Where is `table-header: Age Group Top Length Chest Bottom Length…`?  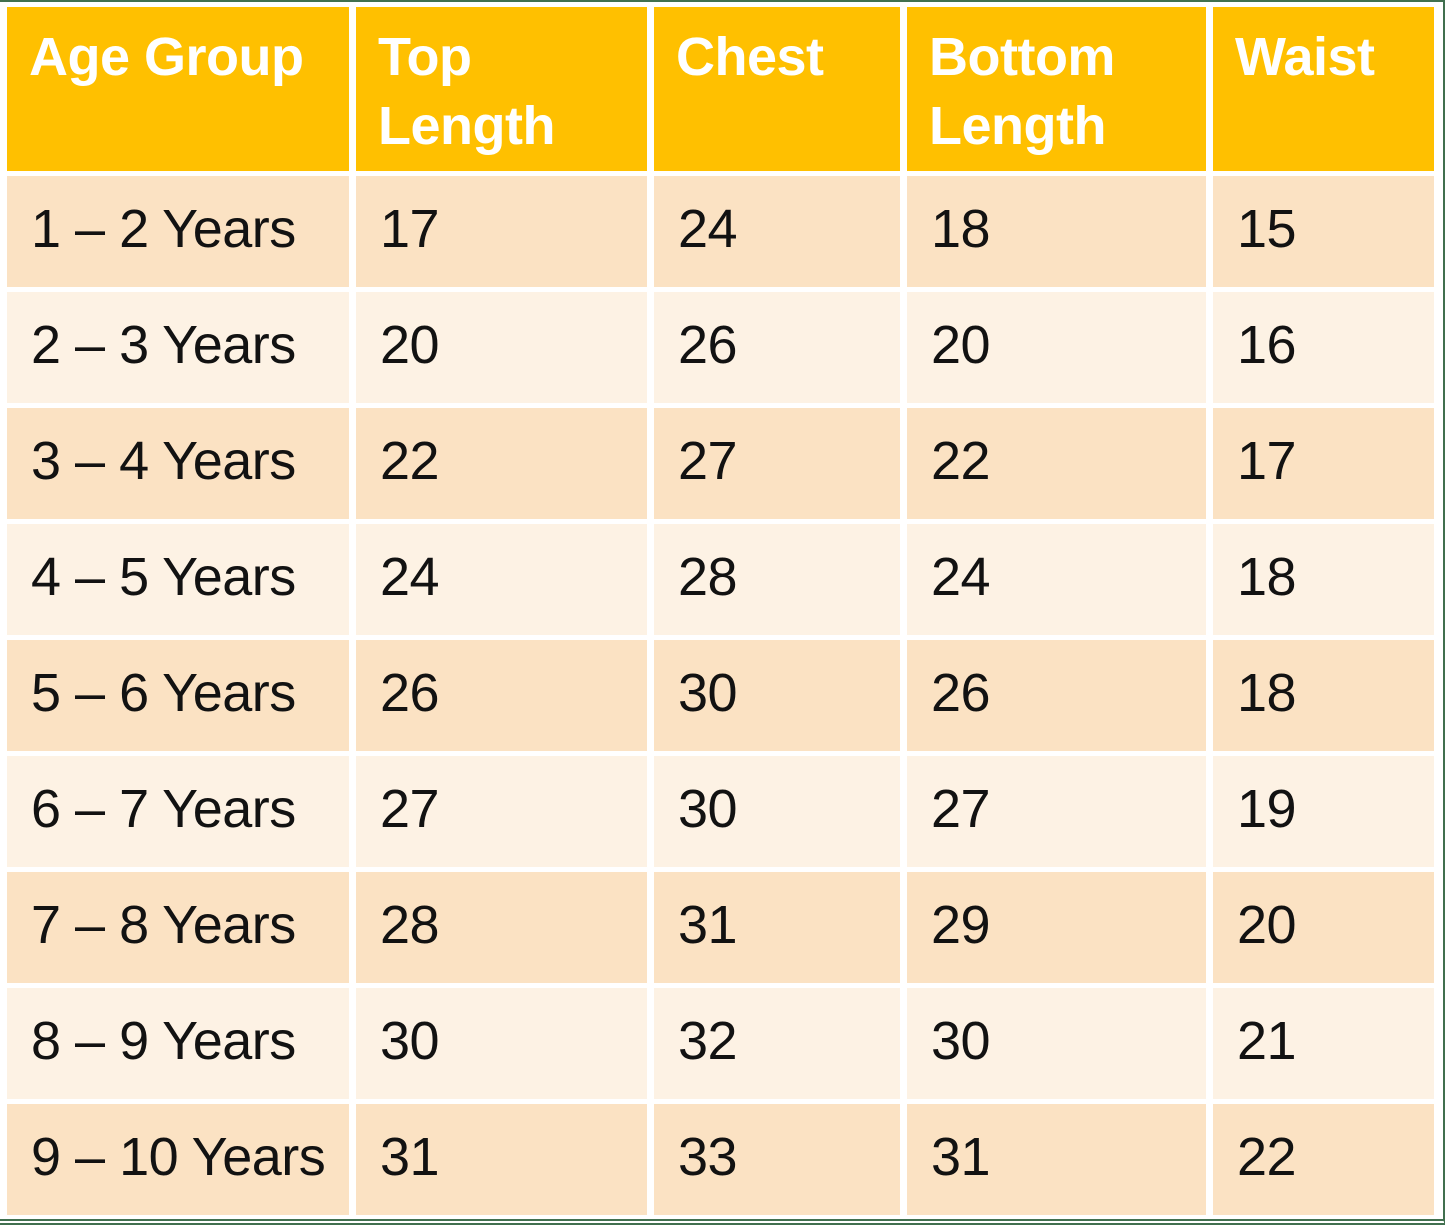 table-header: Age Group Top Length Chest Bottom Length… is located at coordinates (720, 89).